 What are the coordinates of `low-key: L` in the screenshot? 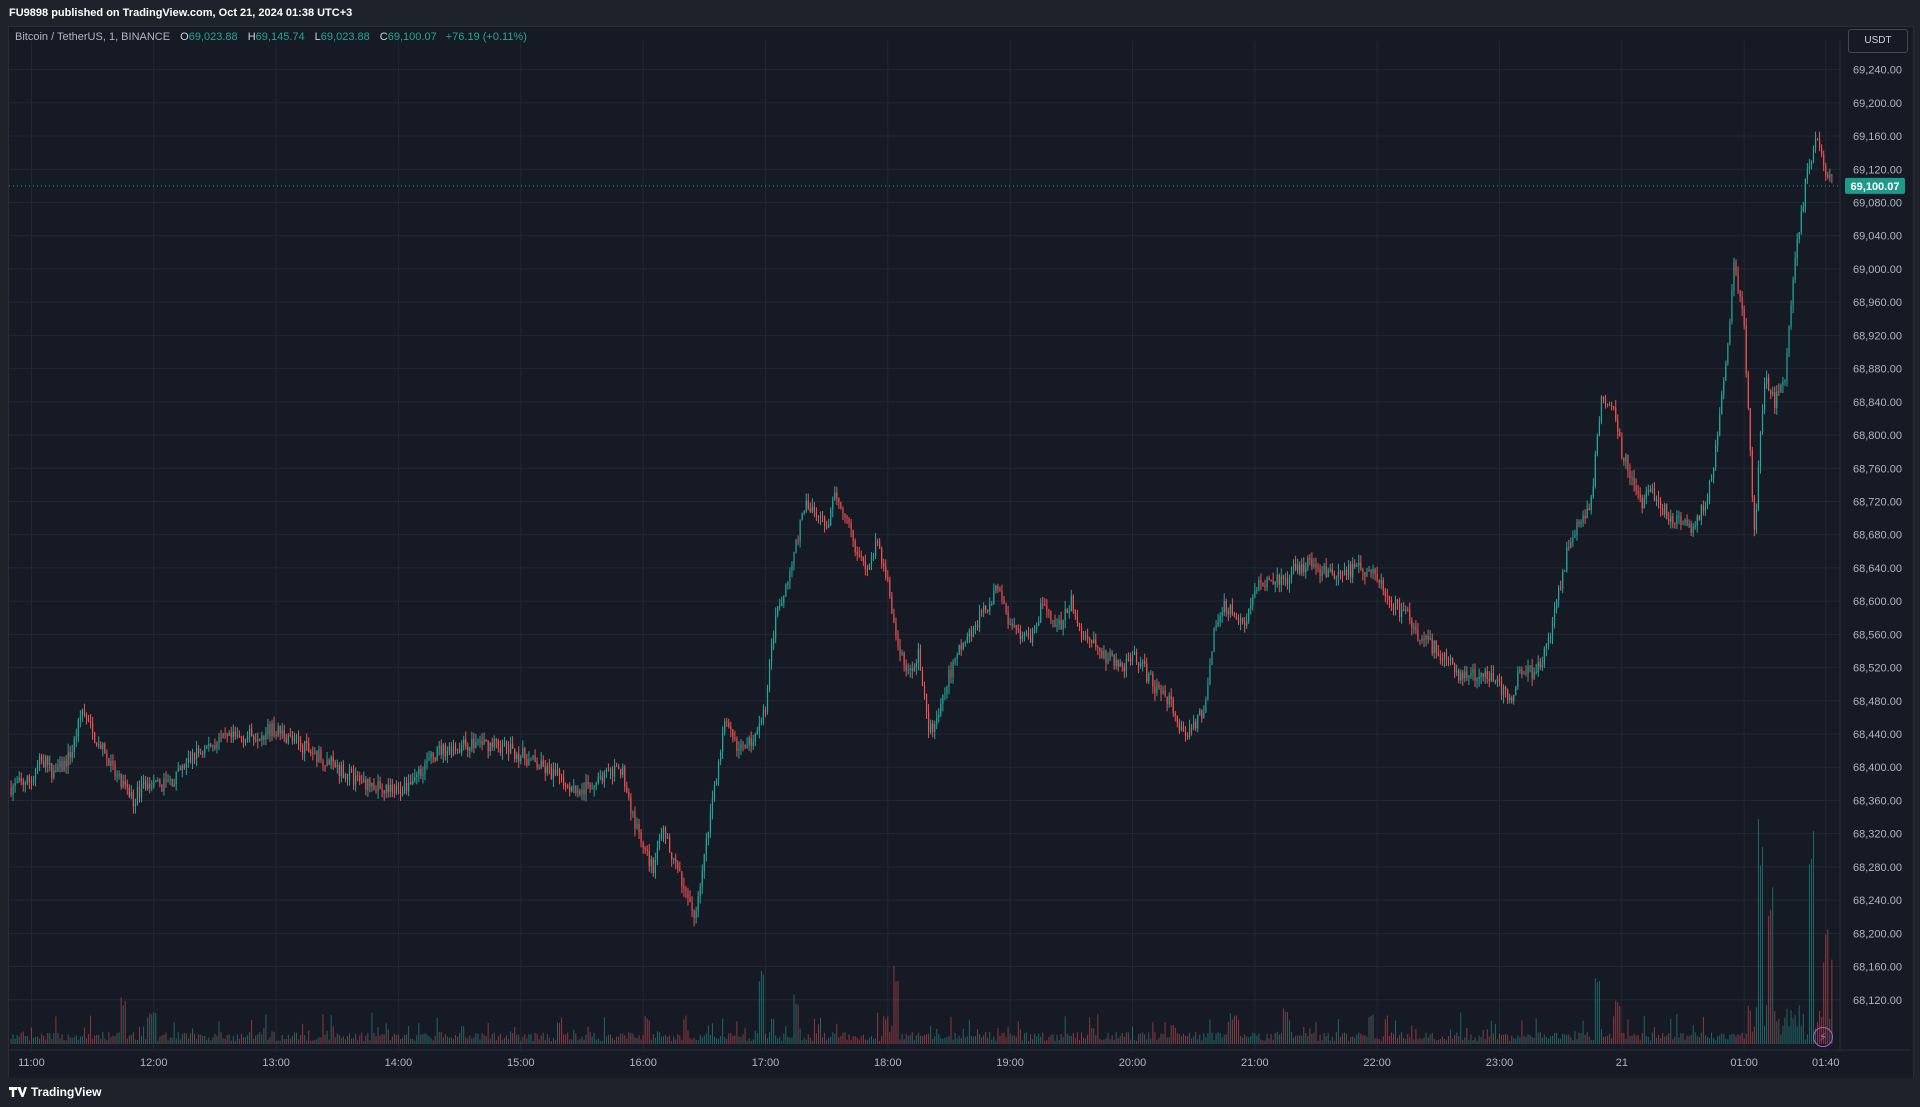 It's located at (317, 37).